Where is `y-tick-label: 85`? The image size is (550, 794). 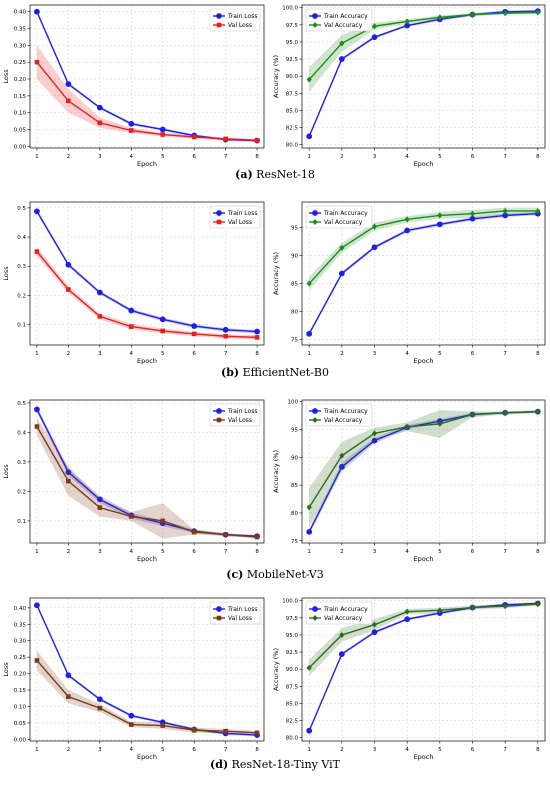 y-tick-label: 85 is located at coordinates (294, 285).